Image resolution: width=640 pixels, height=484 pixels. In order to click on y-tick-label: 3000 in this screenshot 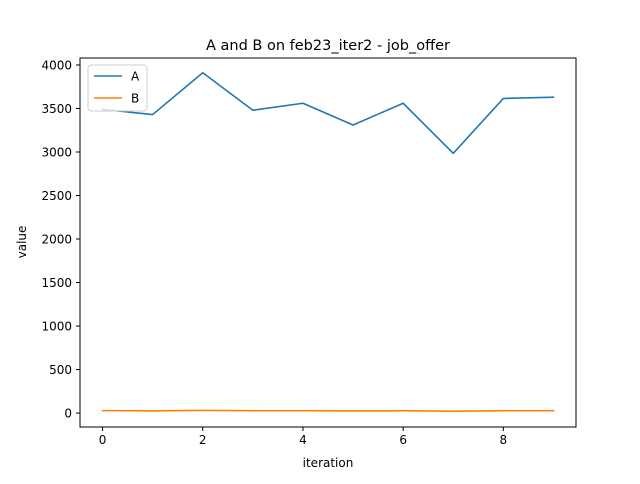, I will do `click(56, 152)`.